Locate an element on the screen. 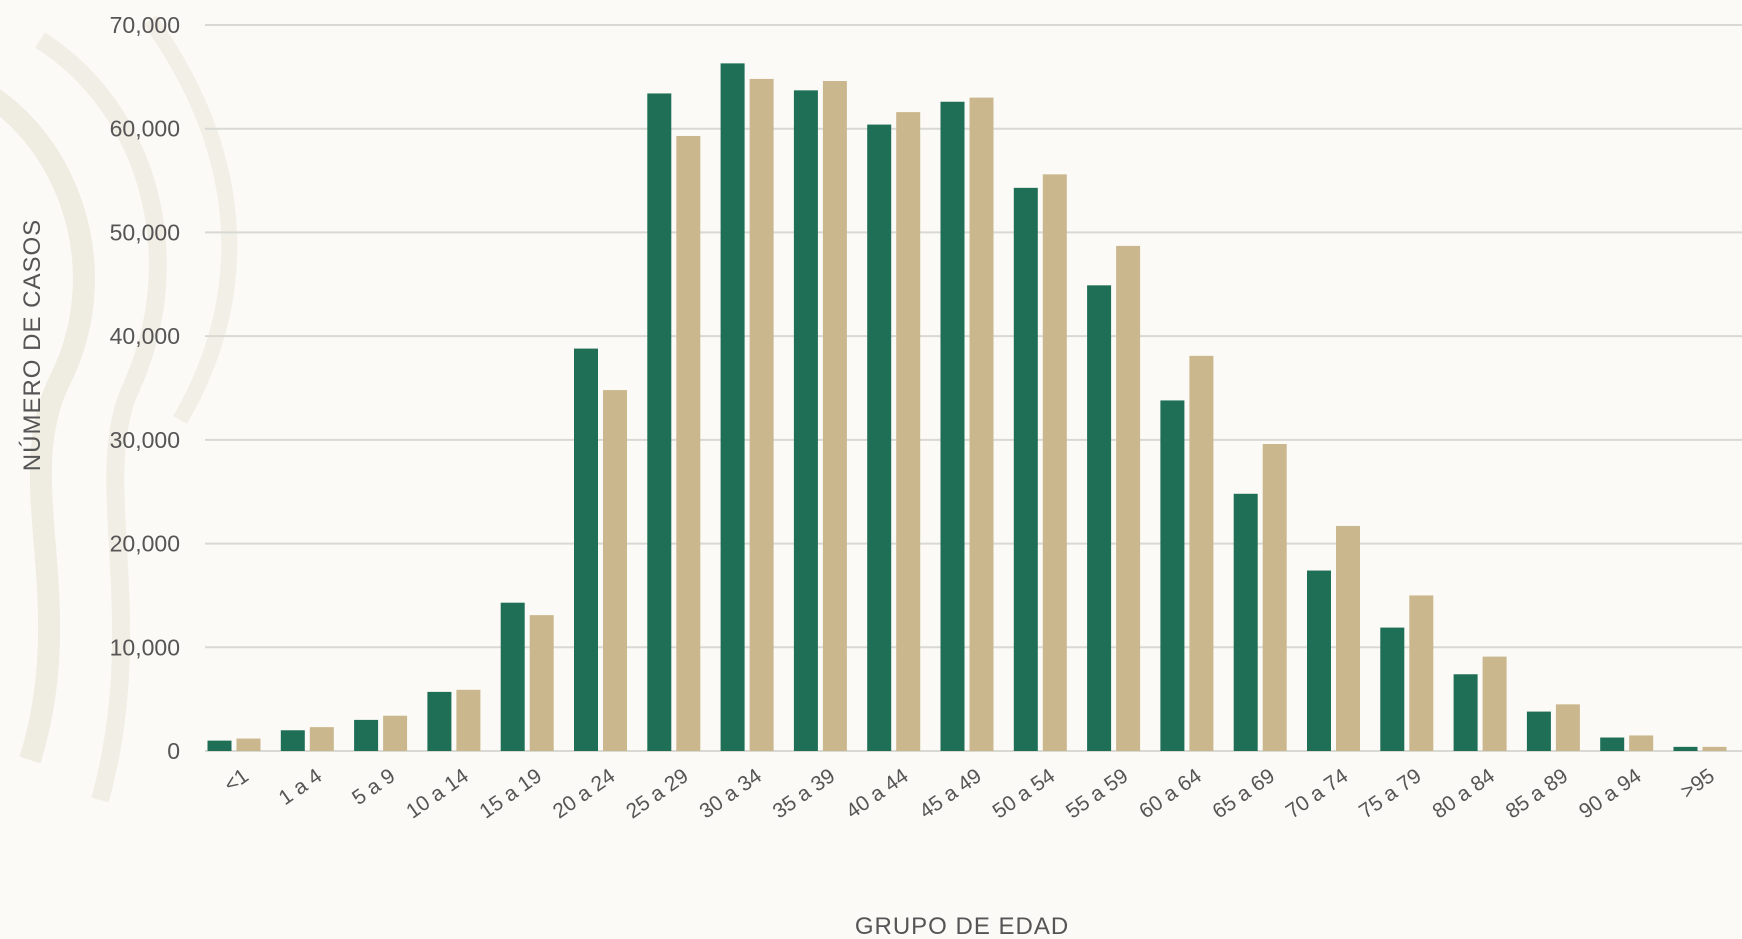  x-tick-label: 15 a 19 is located at coordinates (510, 793).